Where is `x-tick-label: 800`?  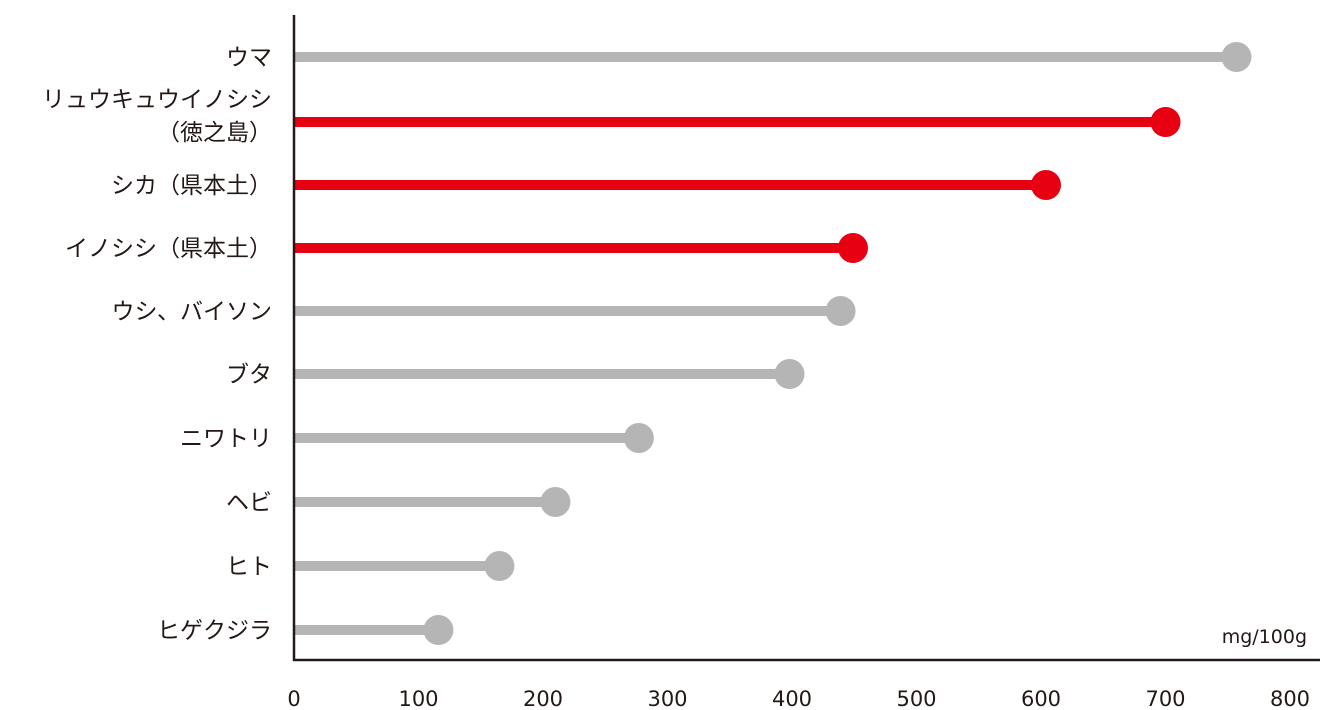
x-tick-label: 800 is located at coordinates (1290, 698).